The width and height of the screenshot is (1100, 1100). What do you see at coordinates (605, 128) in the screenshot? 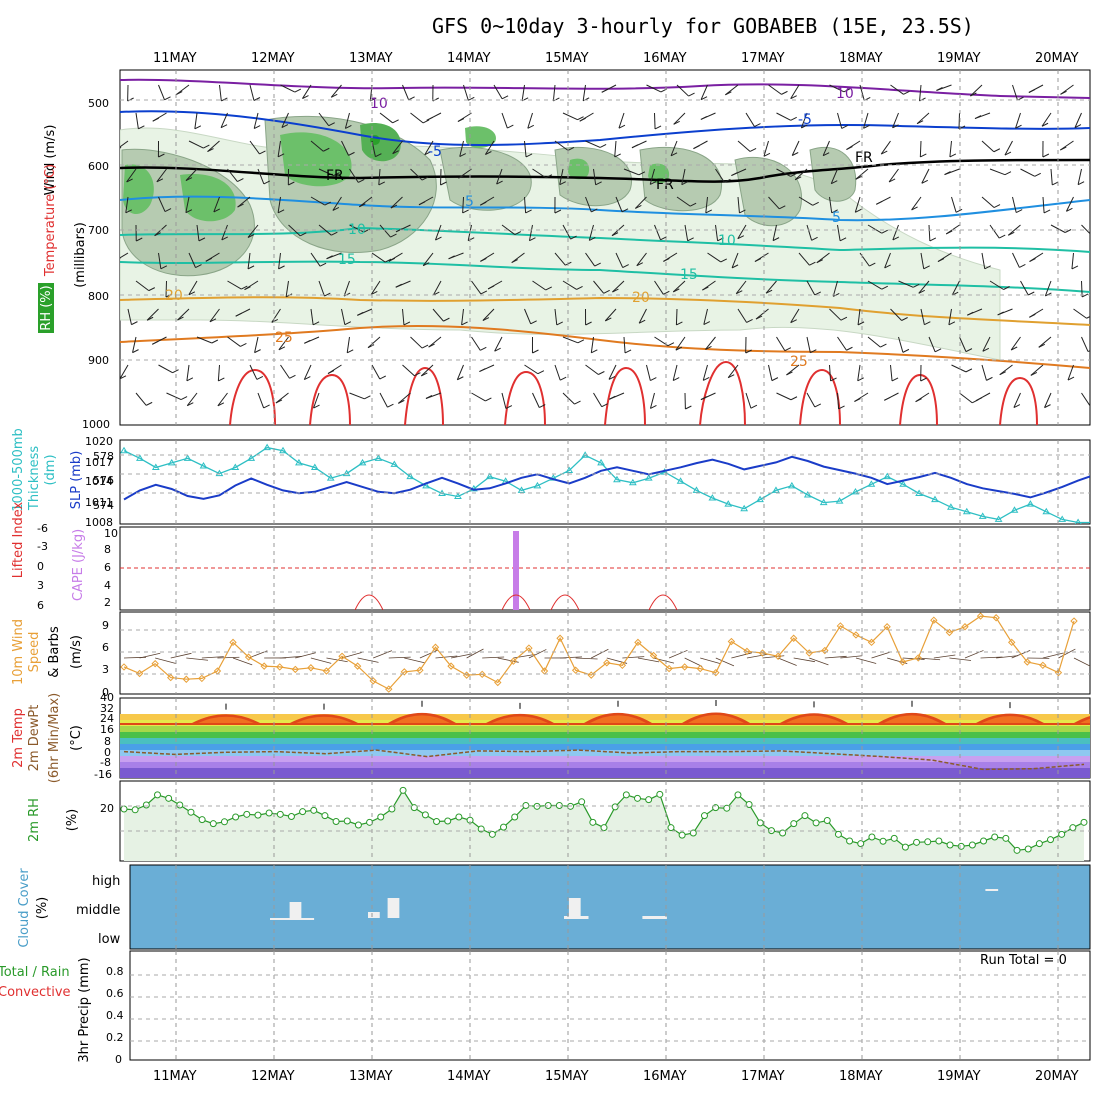
I see `isotherm-minus5` at bounding box center [605, 128].